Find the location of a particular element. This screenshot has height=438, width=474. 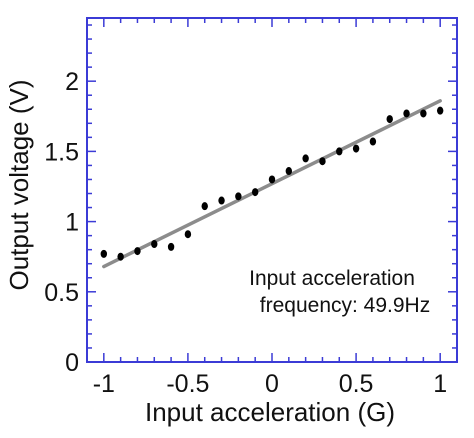

x-tick-labels: -1 -0.5 0 0.5 1 is located at coordinates (270, 384).